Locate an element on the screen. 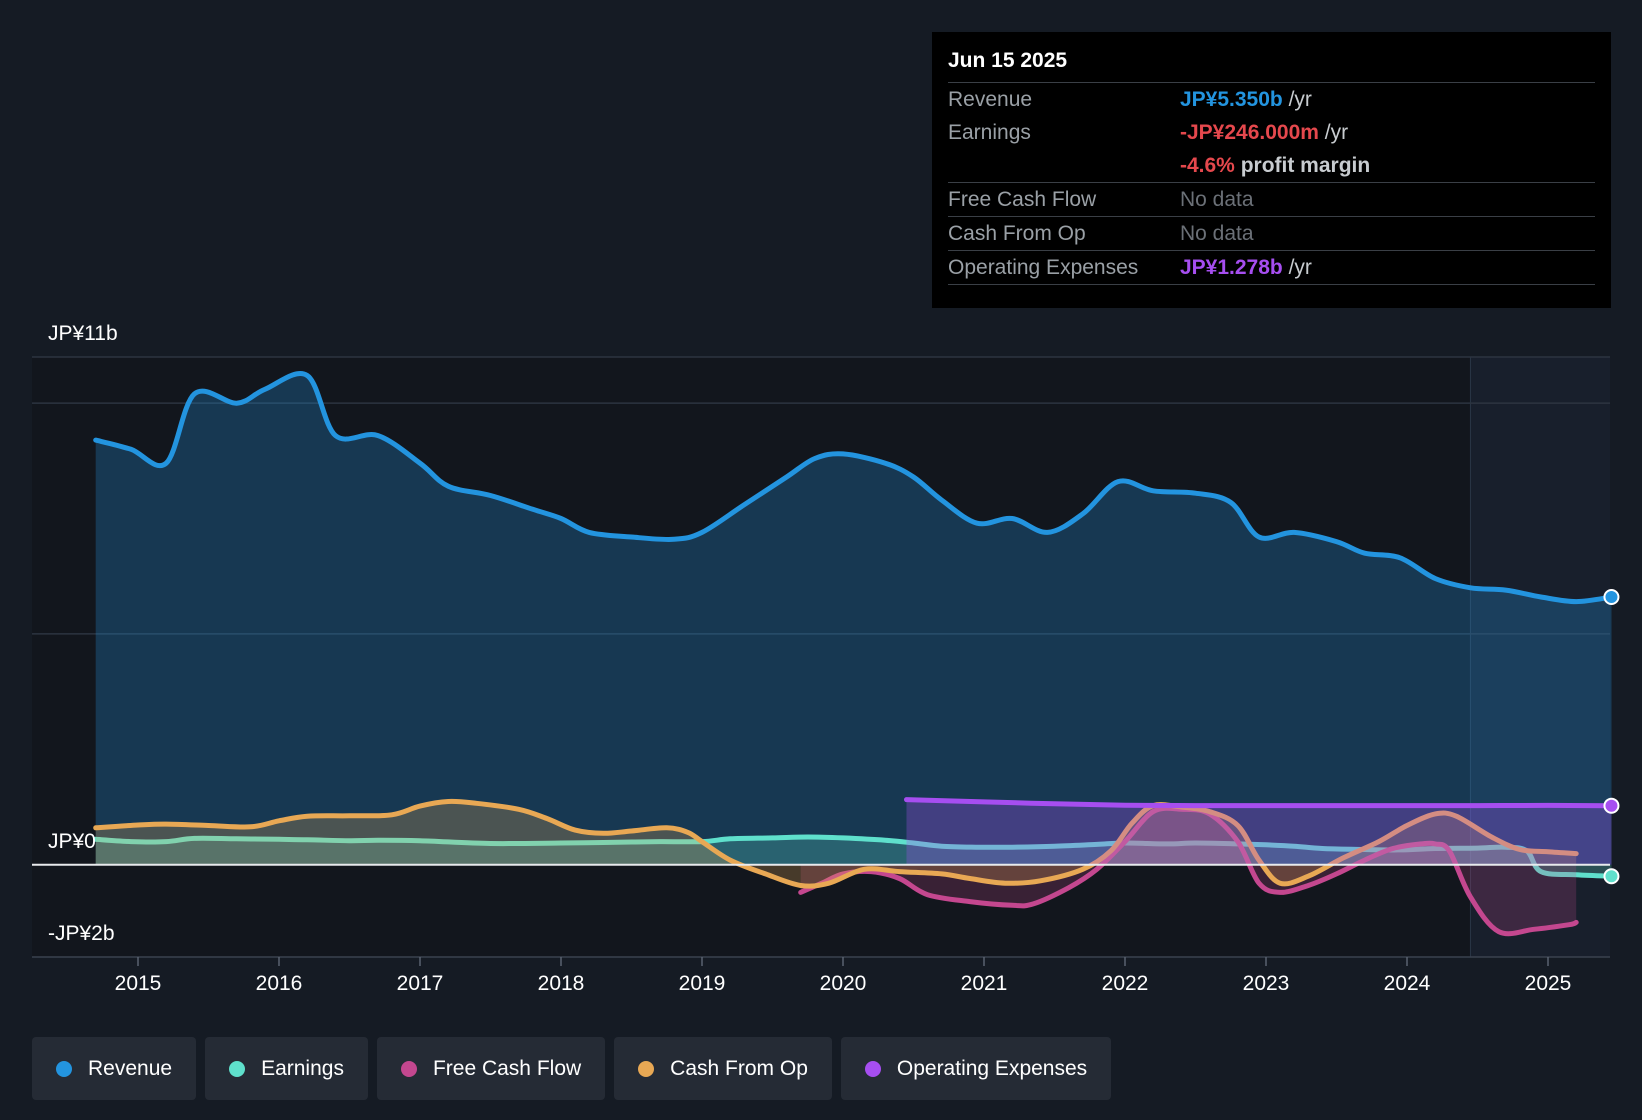 The image size is (1642, 1120). tooltip-row-earnings: Earnings -JP¥246.000m /yr is located at coordinates (1271, 132).